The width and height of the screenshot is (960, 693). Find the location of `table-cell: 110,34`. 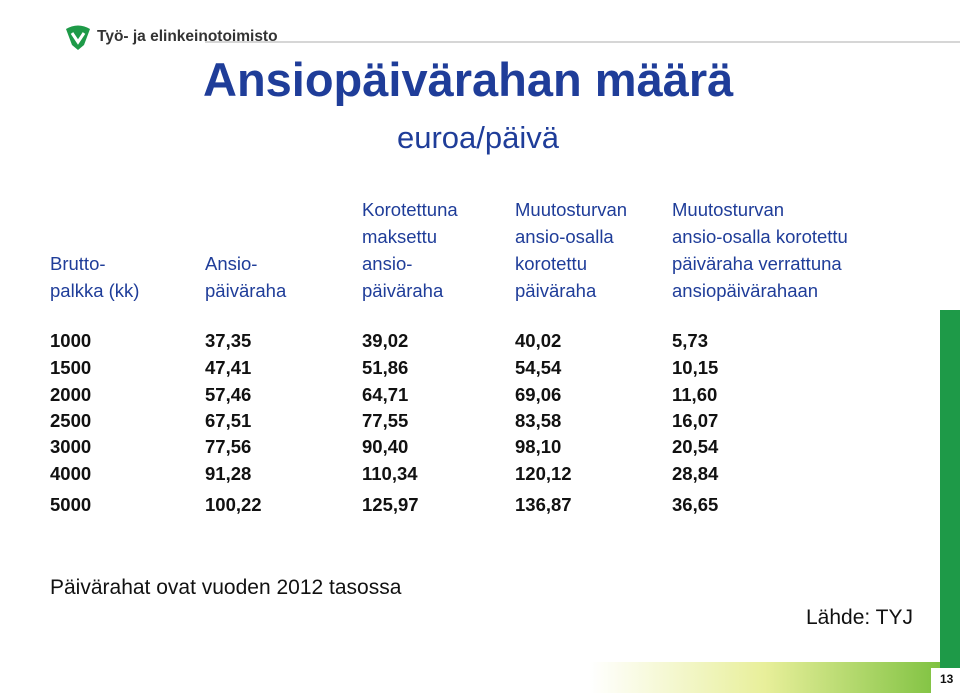

table-cell: 110,34 is located at coordinates (390, 473).